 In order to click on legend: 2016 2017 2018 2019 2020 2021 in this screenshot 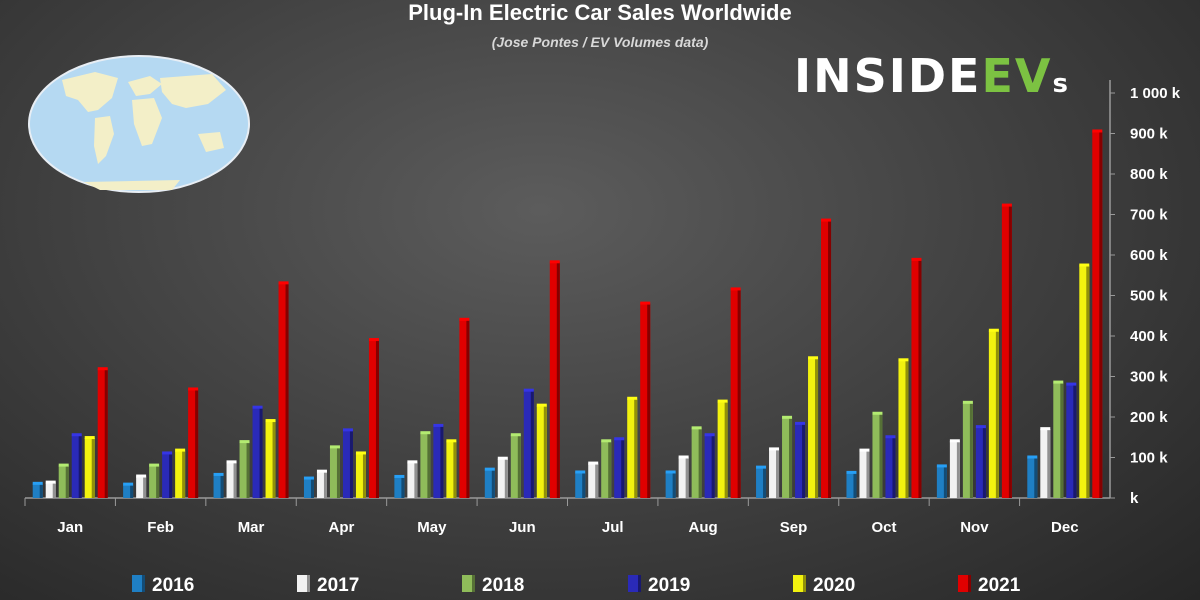, I will do `click(576, 585)`.